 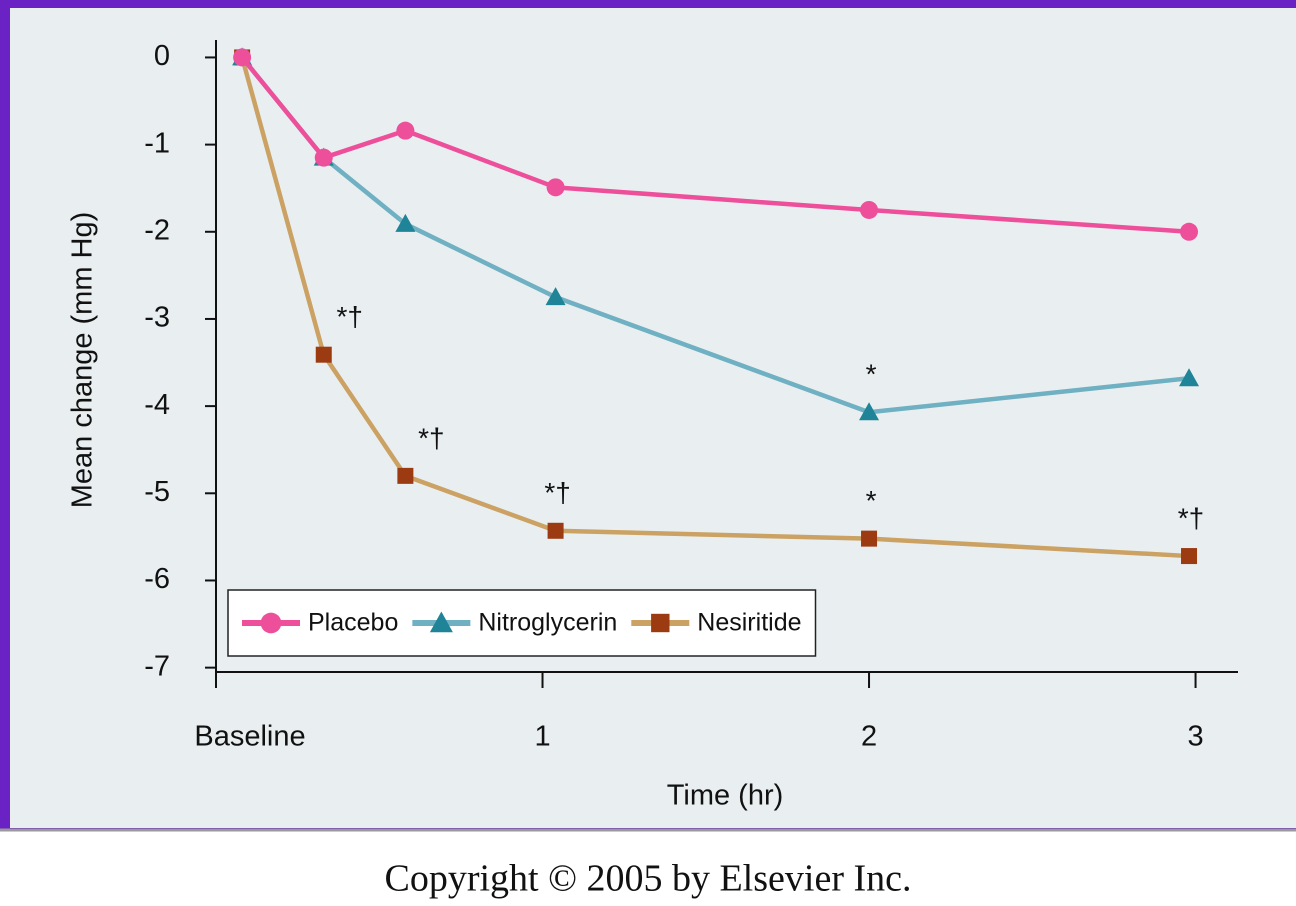 I want to click on legend-label: Placebo, so click(x=353, y=623).